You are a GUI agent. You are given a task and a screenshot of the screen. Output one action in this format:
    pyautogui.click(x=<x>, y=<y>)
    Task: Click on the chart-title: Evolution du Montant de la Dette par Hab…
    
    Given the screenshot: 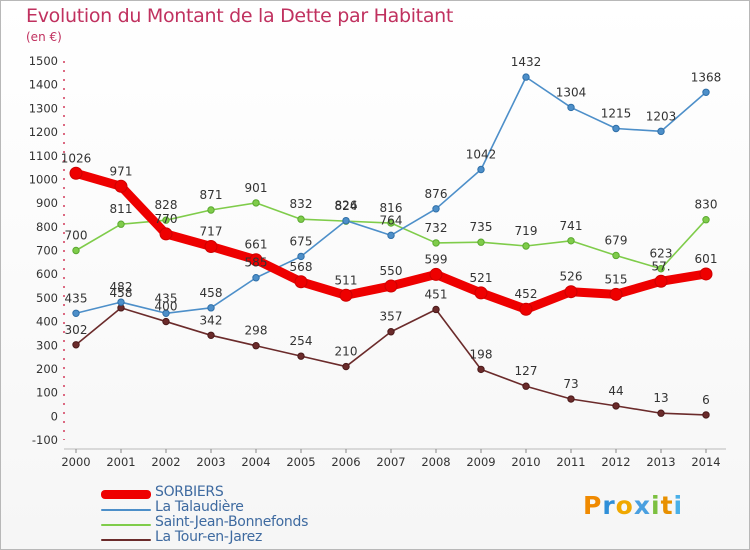 What is the action you would take?
    pyautogui.click(x=240, y=16)
    